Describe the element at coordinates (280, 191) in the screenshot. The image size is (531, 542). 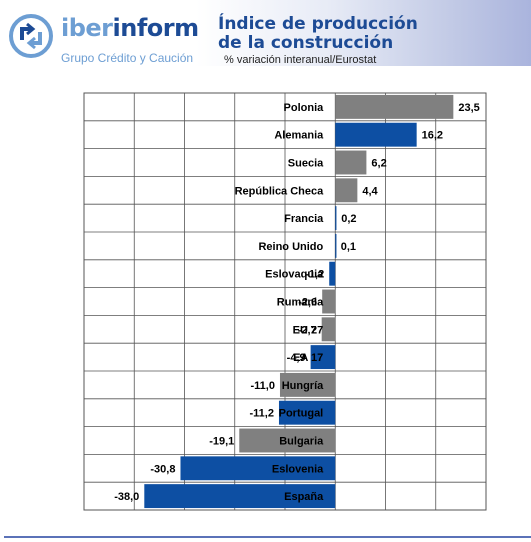
I see `category-label: República Checa` at that location.